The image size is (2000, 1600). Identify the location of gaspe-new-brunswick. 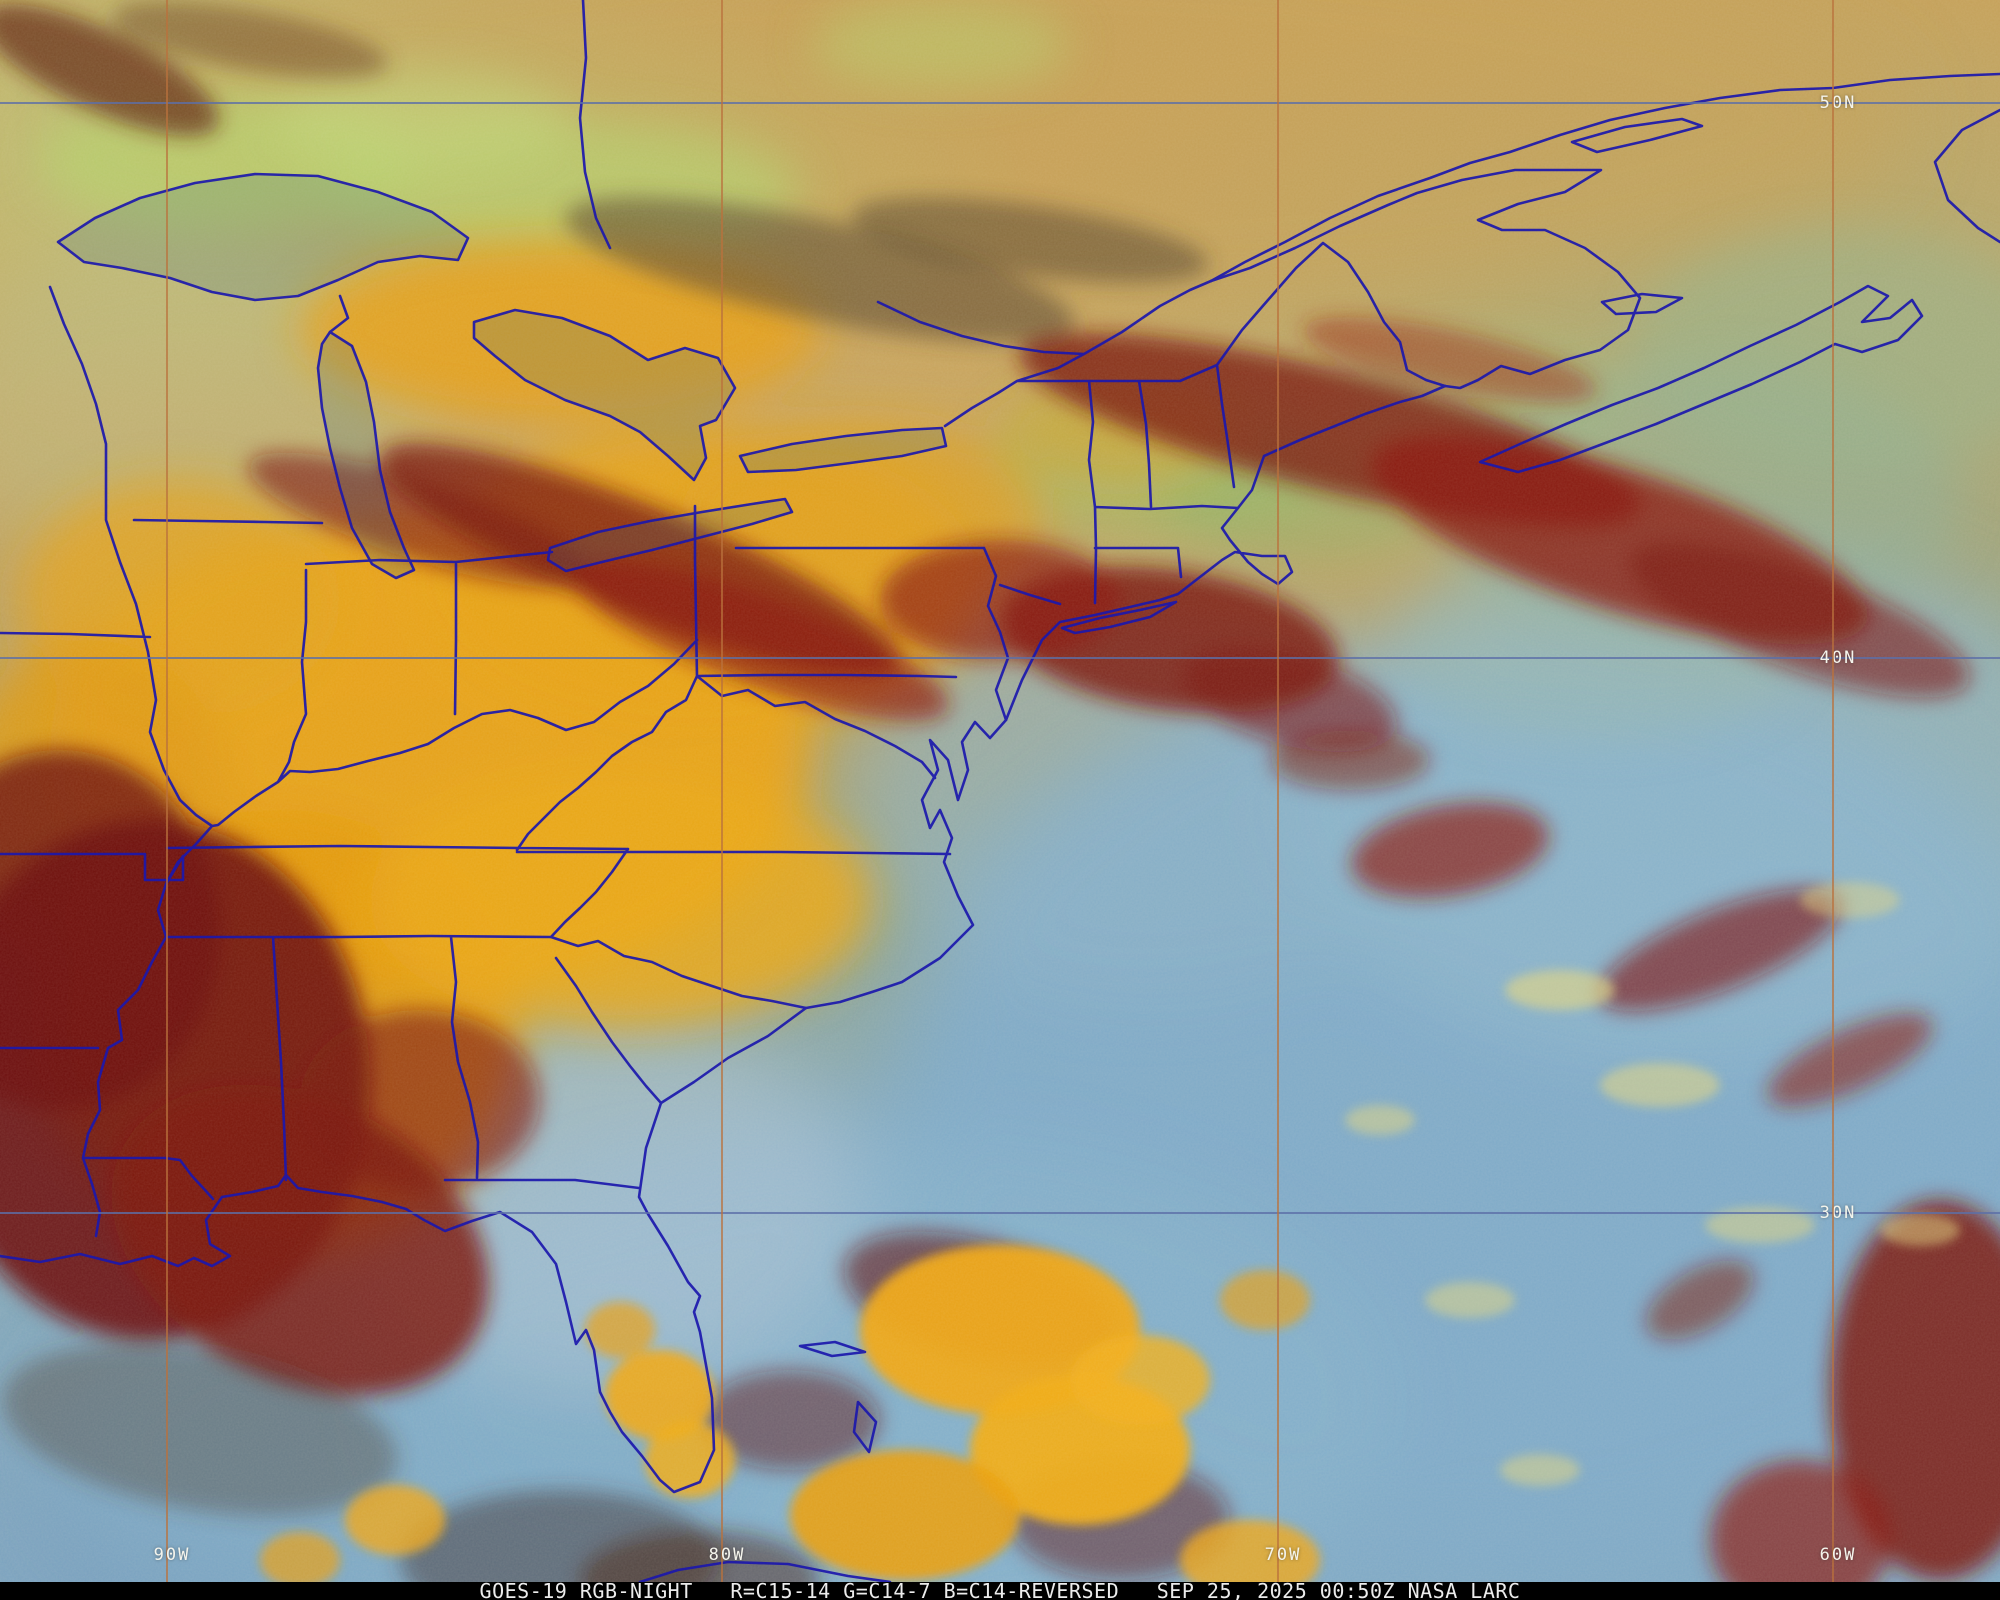
(1425, 279).